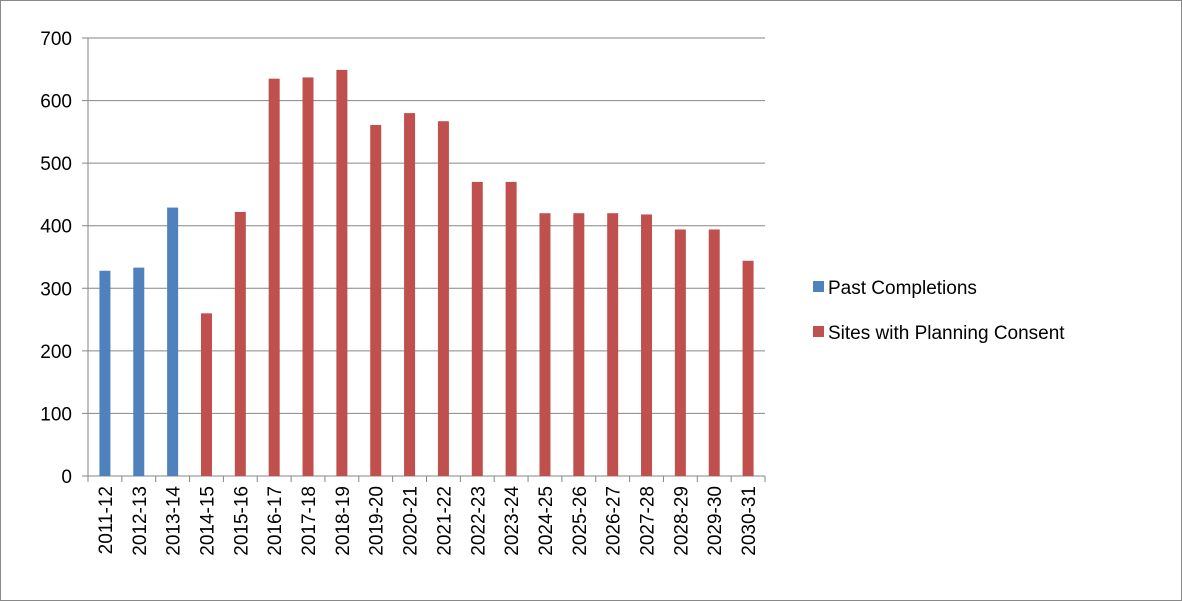 The width and height of the screenshot is (1182, 601). I want to click on x-tick-label: 2023-24, so click(512, 521).